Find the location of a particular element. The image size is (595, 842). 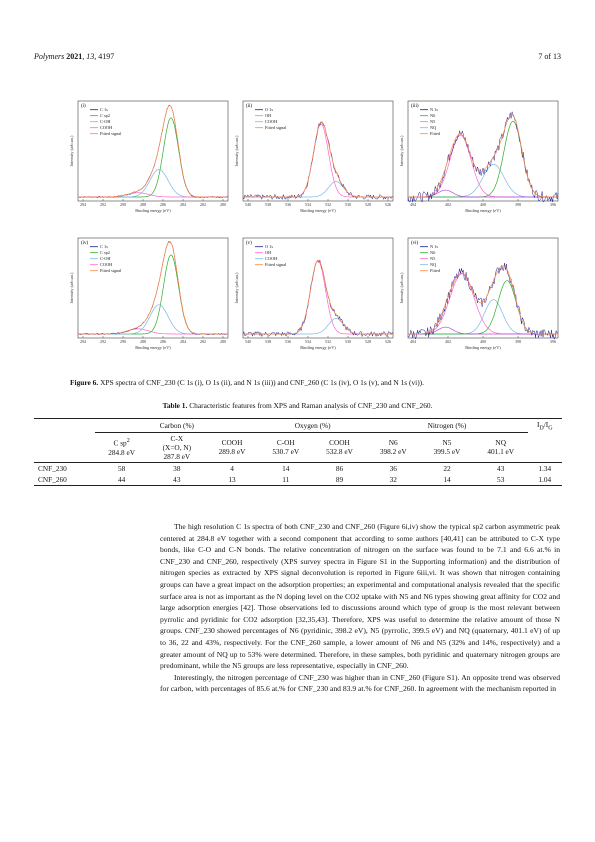

x-tick-label: 402 is located at coordinates (448, 341).